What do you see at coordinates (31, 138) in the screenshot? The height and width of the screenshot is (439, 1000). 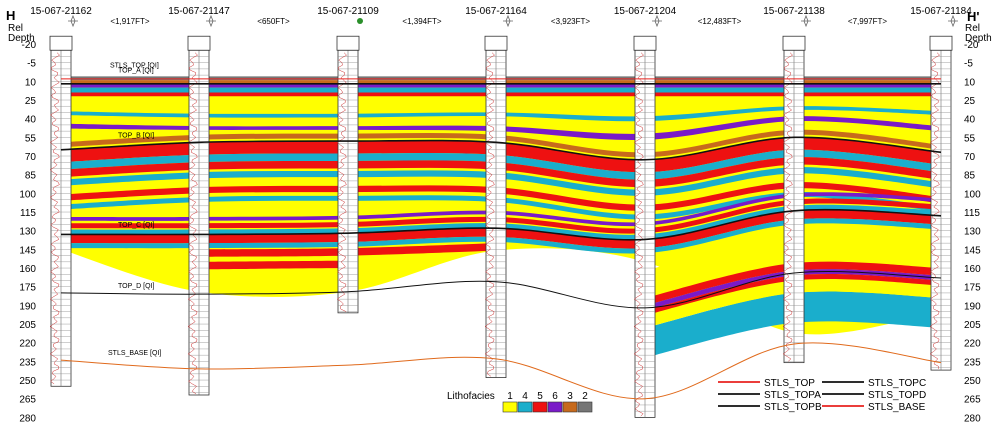 I see `depth-tick-left: 55` at bounding box center [31, 138].